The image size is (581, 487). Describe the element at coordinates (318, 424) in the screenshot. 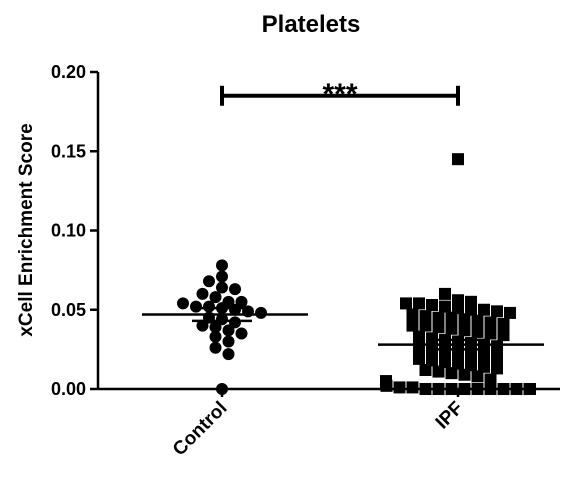

I see `x-categories: Control IPF` at that location.